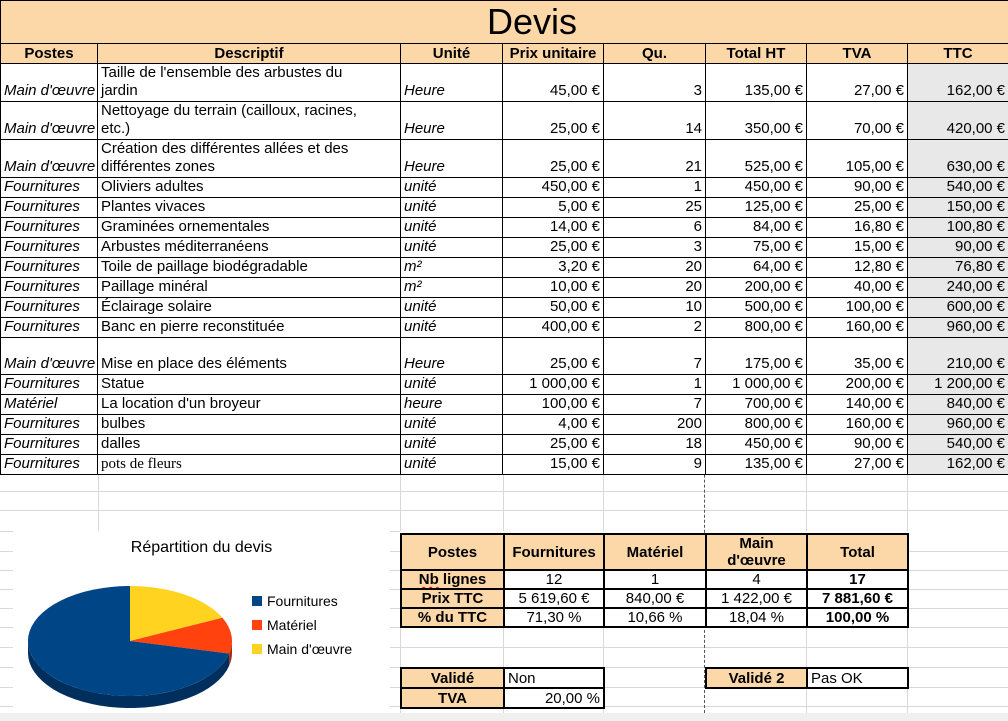  Describe the element at coordinates (249, 424) in the screenshot. I see `cell-descriptif: bulbes` at that location.